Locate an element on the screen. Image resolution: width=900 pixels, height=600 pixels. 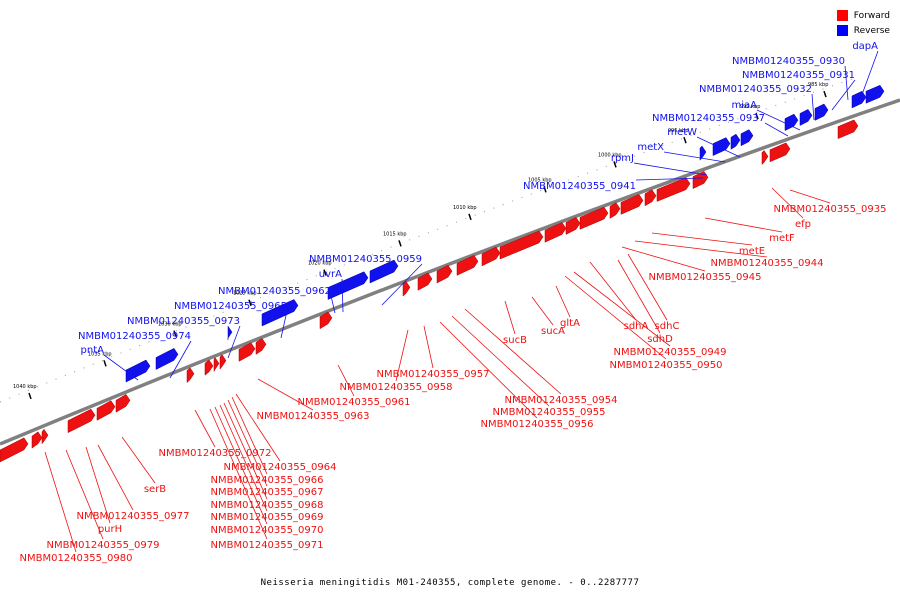
legend: Forward Reverse is located at coordinates (863, 23).